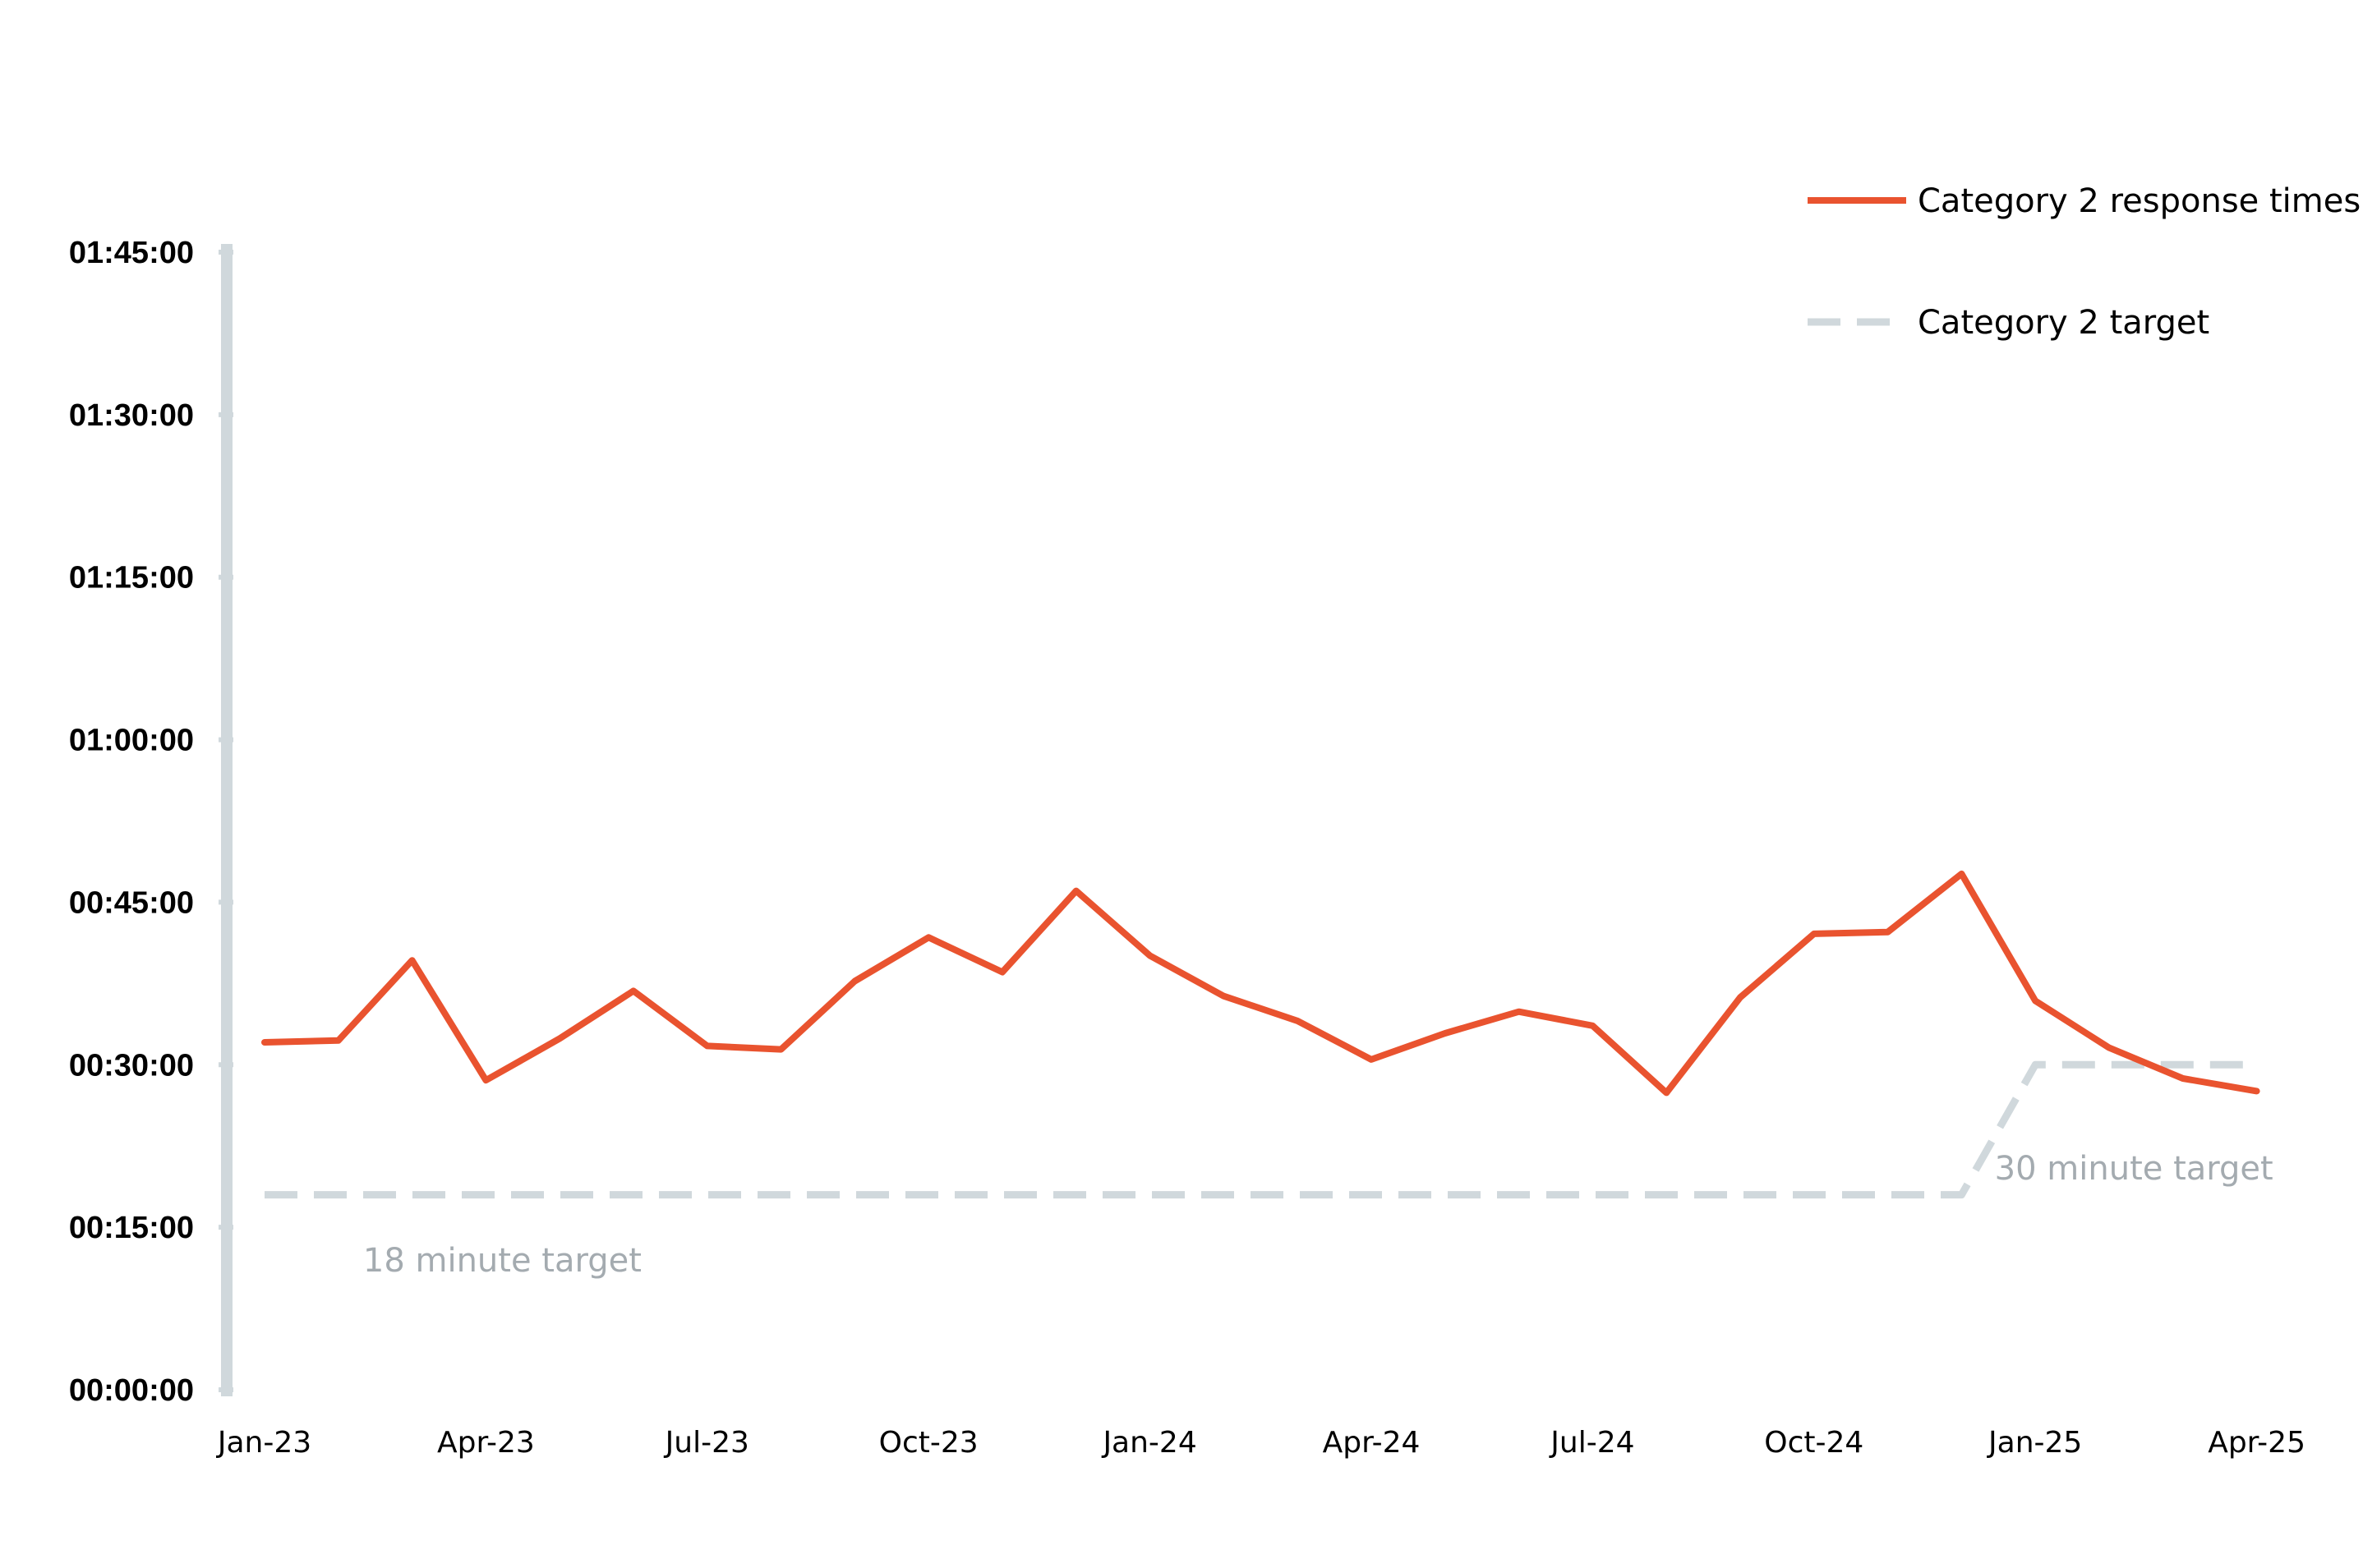 This screenshot has width=2363, height=1568. Describe the element at coordinates (131, 741) in the screenshot. I see `y-tick-label: 01:00:00` at that location.